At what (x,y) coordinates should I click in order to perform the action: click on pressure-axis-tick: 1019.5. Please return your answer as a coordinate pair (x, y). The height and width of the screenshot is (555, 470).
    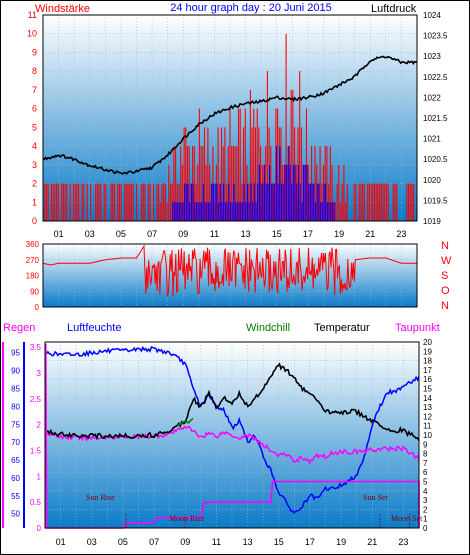
    Looking at the image, I should click on (435, 200).